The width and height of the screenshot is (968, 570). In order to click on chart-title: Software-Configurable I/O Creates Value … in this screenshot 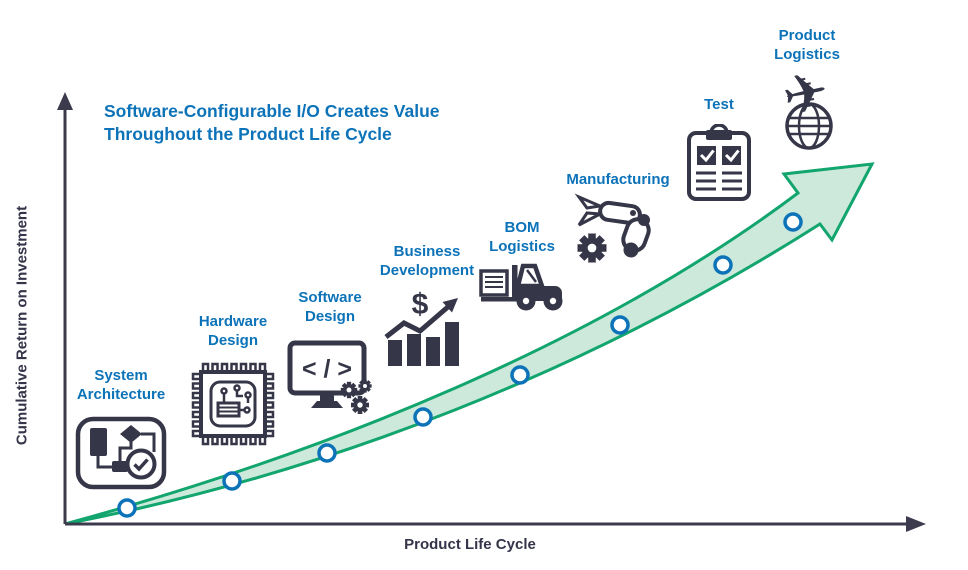, I will do `click(272, 123)`.